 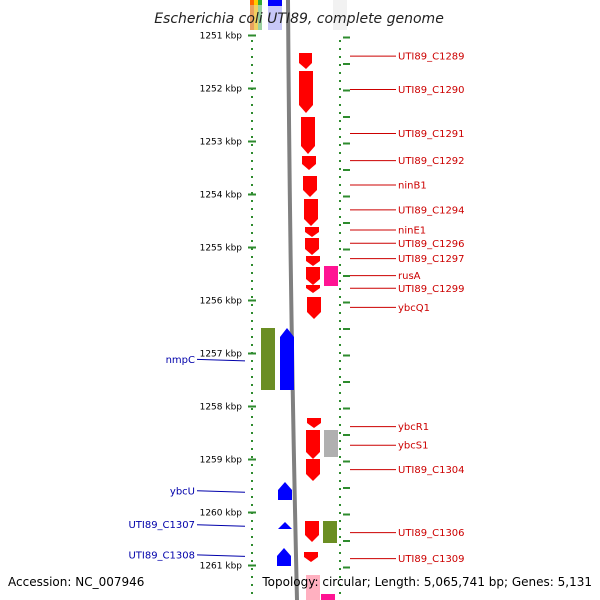 What do you see at coordinates (284, 557) in the screenshot?
I see `gene-UTI89_C1308` at bounding box center [284, 557].